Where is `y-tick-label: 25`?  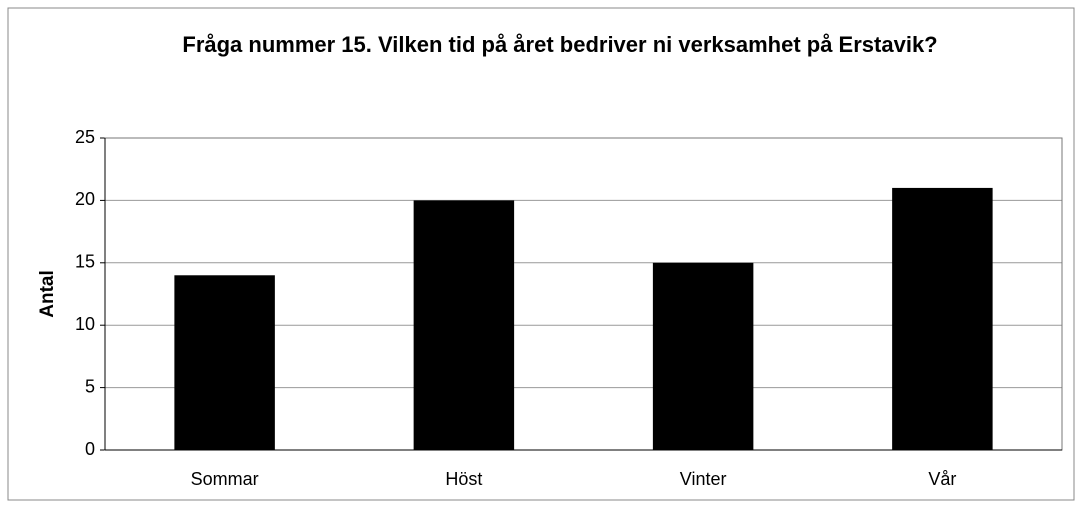 y-tick-label: 25 is located at coordinates (85, 137).